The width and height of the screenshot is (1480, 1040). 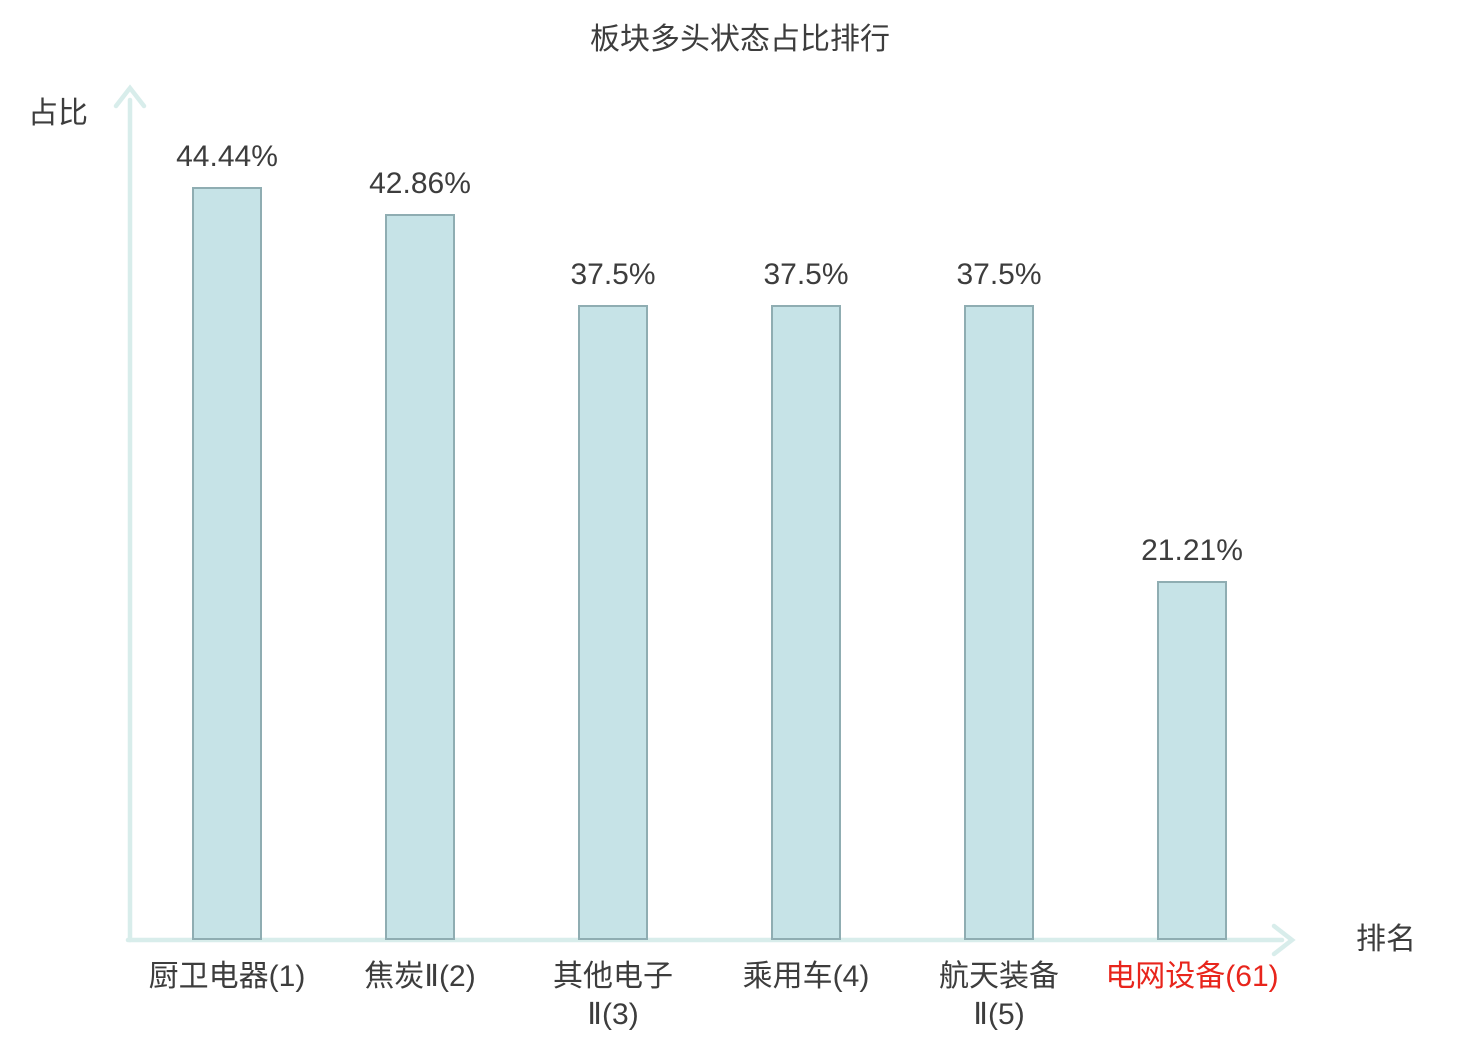 What do you see at coordinates (1386, 939) in the screenshot?
I see `x-axis-title: 排名` at bounding box center [1386, 939].